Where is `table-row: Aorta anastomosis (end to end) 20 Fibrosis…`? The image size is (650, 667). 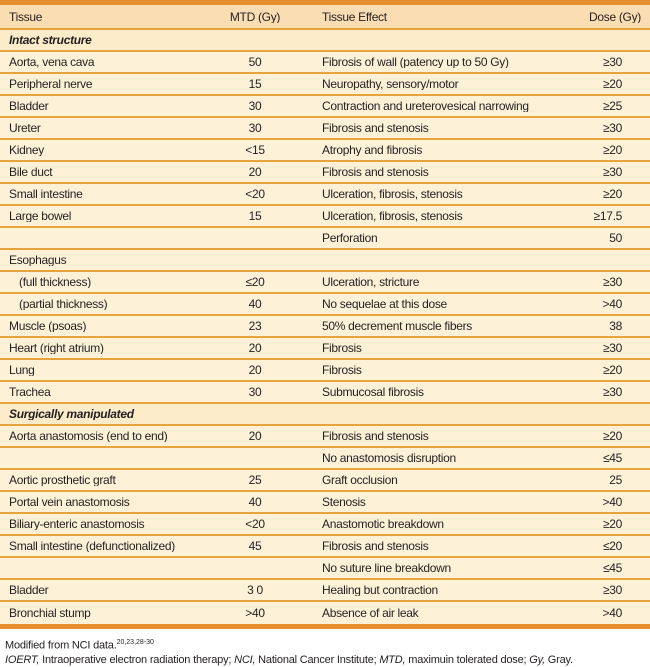
table-row: Aorta anastomosis (end to end) 20 Fibrosis… is located at coordinates (325, 437).